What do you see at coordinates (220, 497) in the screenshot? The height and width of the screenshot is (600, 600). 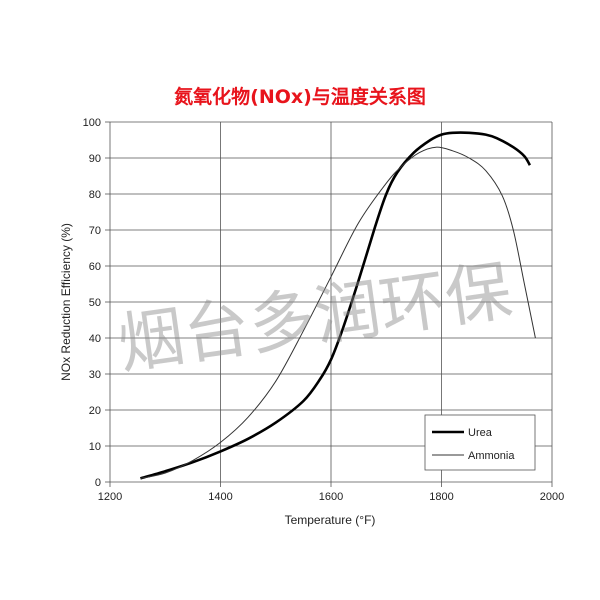 I see `x-tick-label: 1400` at bounding box center [220, 497].